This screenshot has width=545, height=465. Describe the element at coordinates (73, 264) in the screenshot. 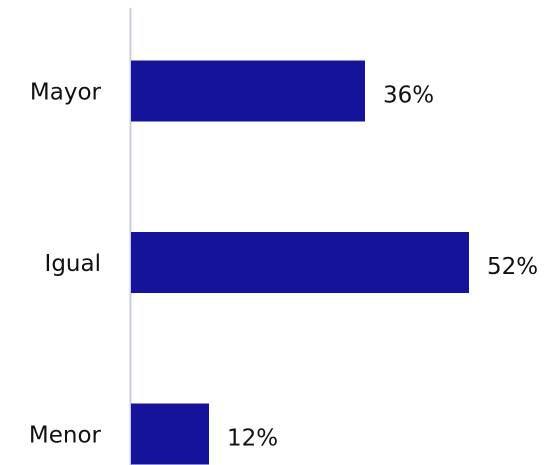

I see `category-label: Igual` at that location.